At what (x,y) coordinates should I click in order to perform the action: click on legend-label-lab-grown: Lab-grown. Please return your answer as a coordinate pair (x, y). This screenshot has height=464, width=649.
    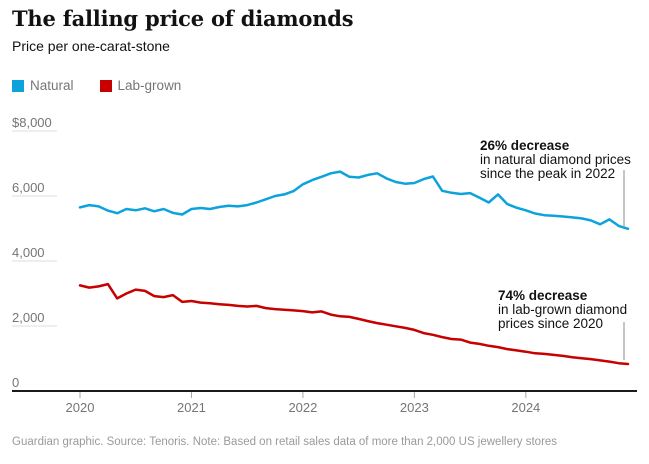
    Looking at the image, I should click on (149, 85).